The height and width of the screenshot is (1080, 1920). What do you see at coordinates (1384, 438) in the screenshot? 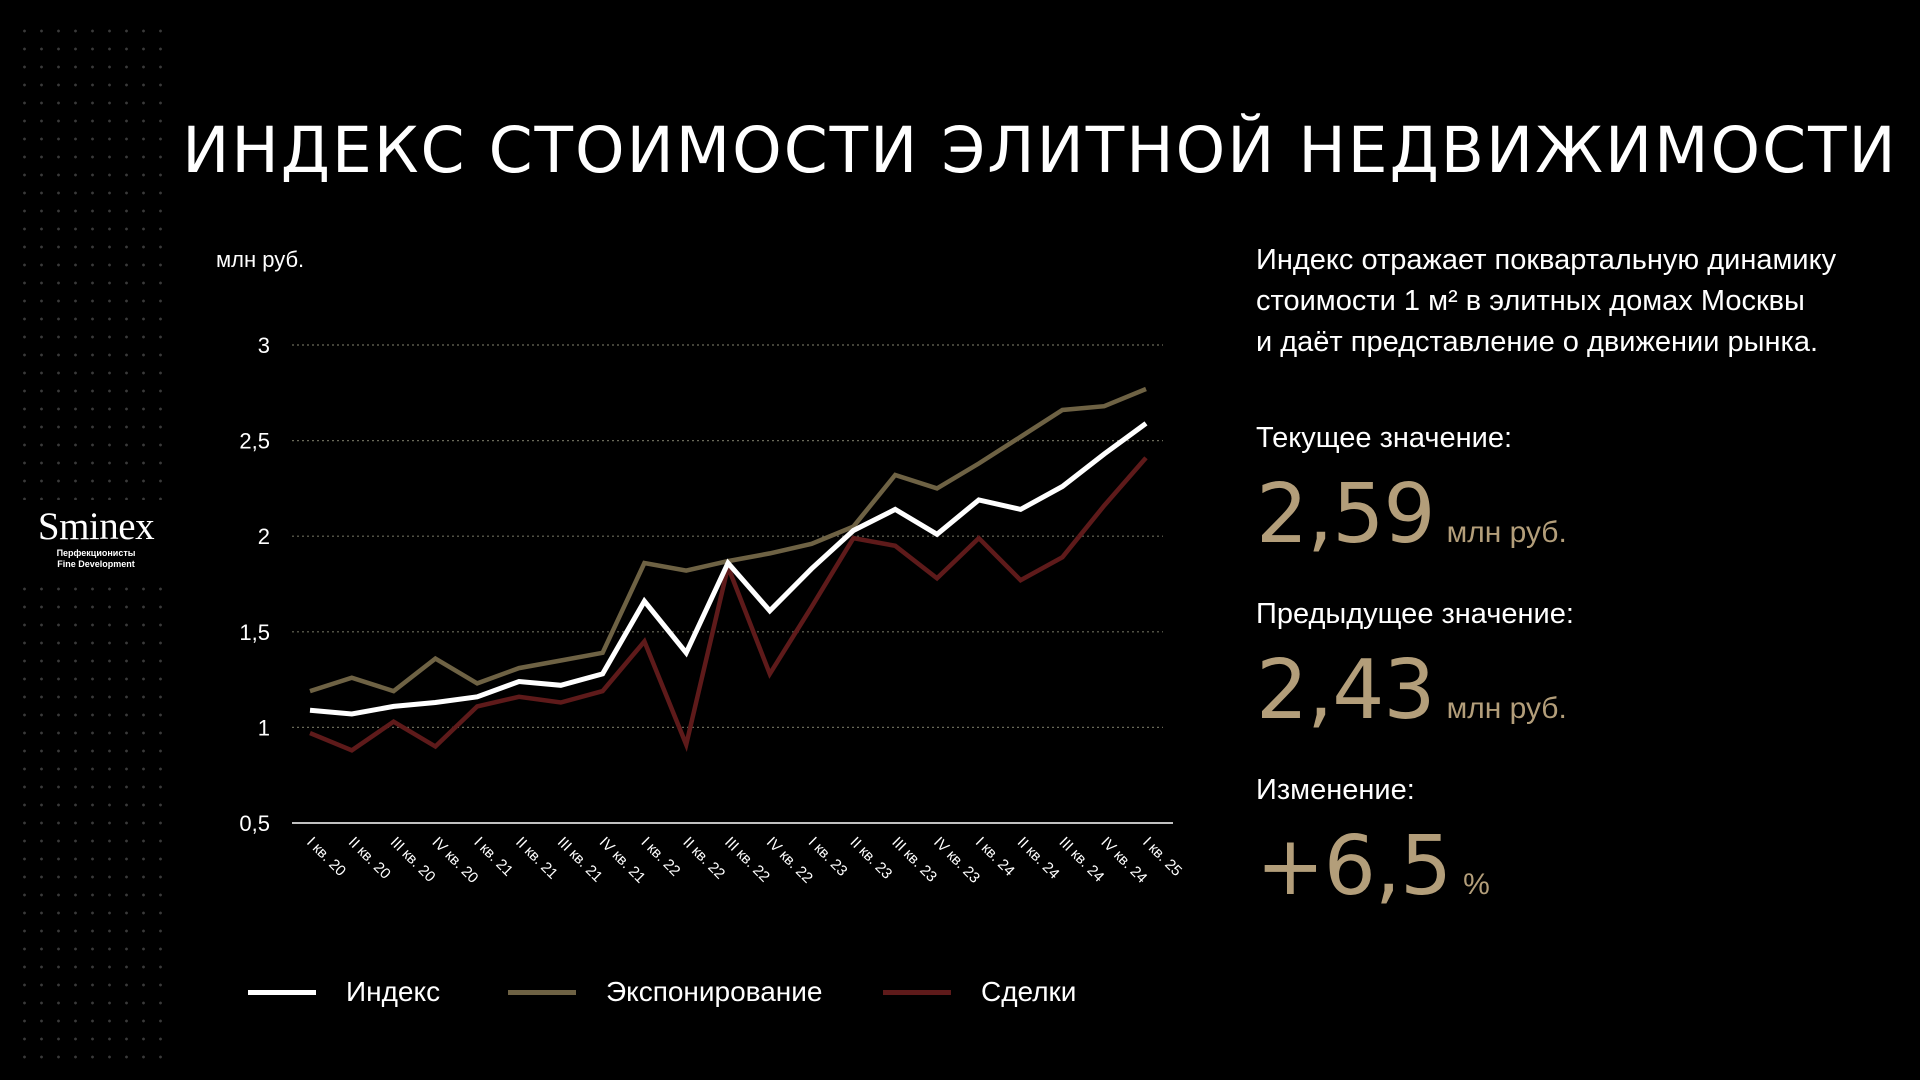
I see `current-value-label: Текущее значение:` at bounding box center [1384, 438].